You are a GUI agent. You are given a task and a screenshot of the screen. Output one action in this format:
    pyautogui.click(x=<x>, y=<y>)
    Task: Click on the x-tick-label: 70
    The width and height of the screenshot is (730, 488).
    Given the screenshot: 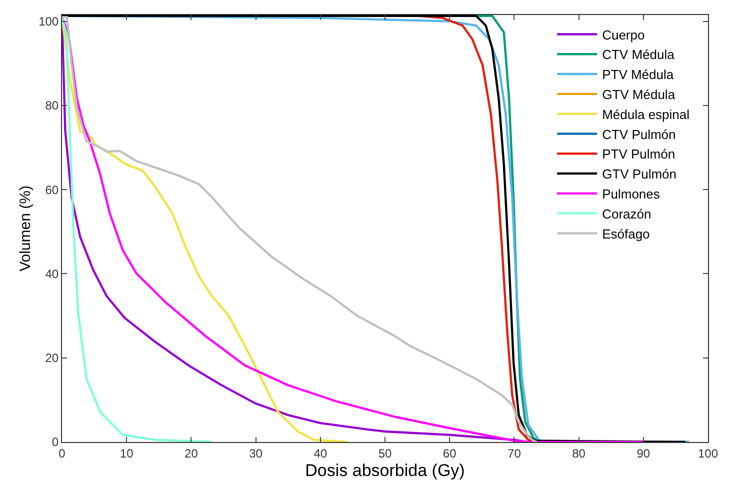 What is the action you would take?
    pyautogui.click(x=515, y=453)
    